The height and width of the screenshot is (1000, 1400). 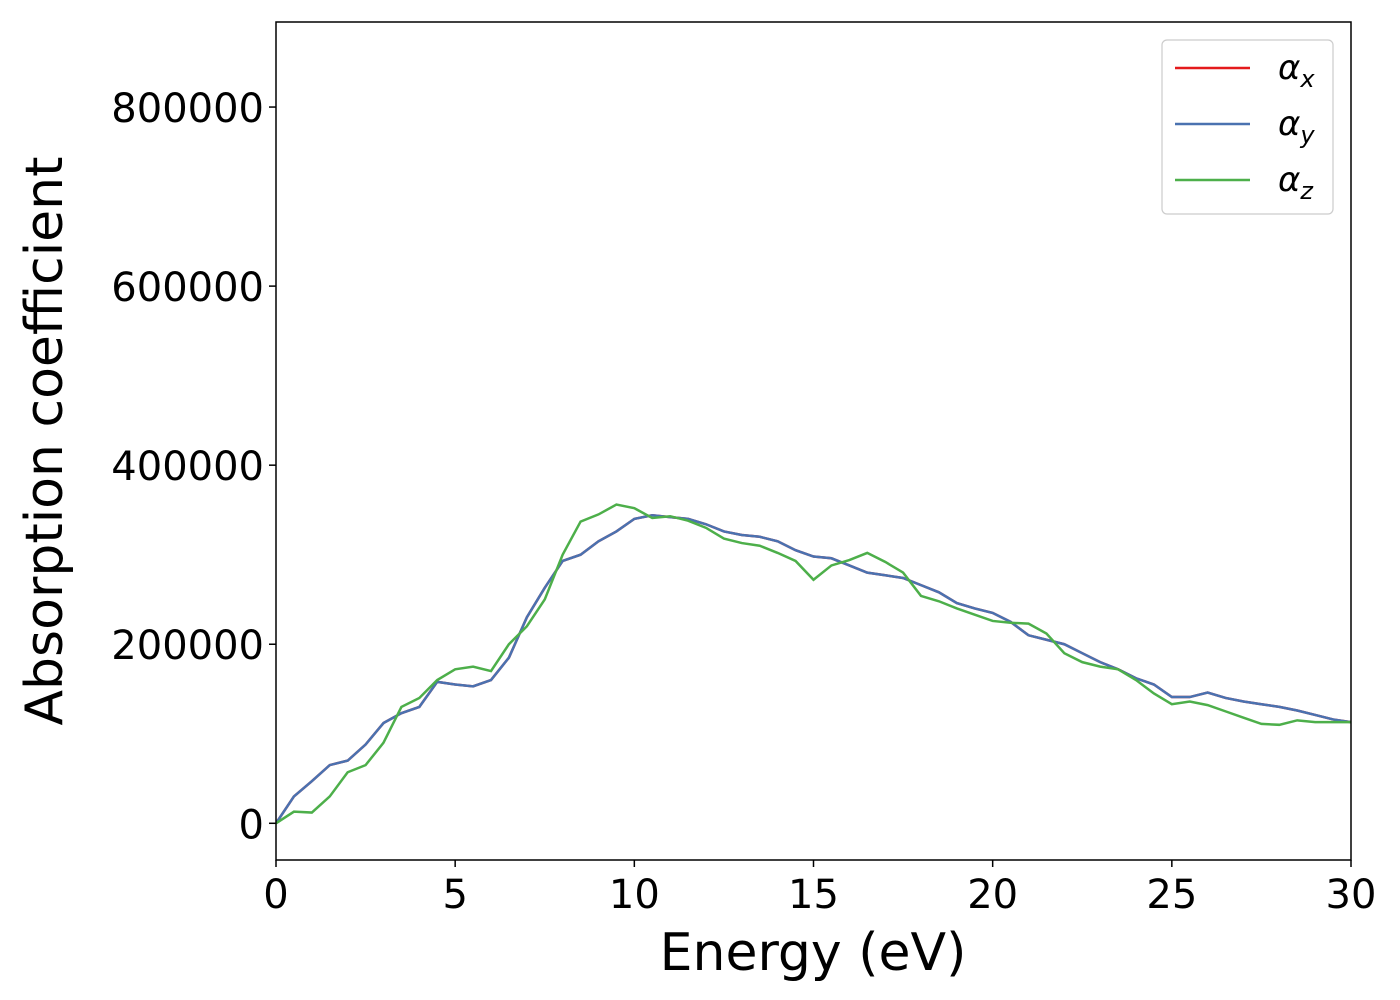 What do you see at coordinates (45, 440) in the screenshot?
I see `y-axis-label: Absorption coefficient` at bounding box center [45, 440].